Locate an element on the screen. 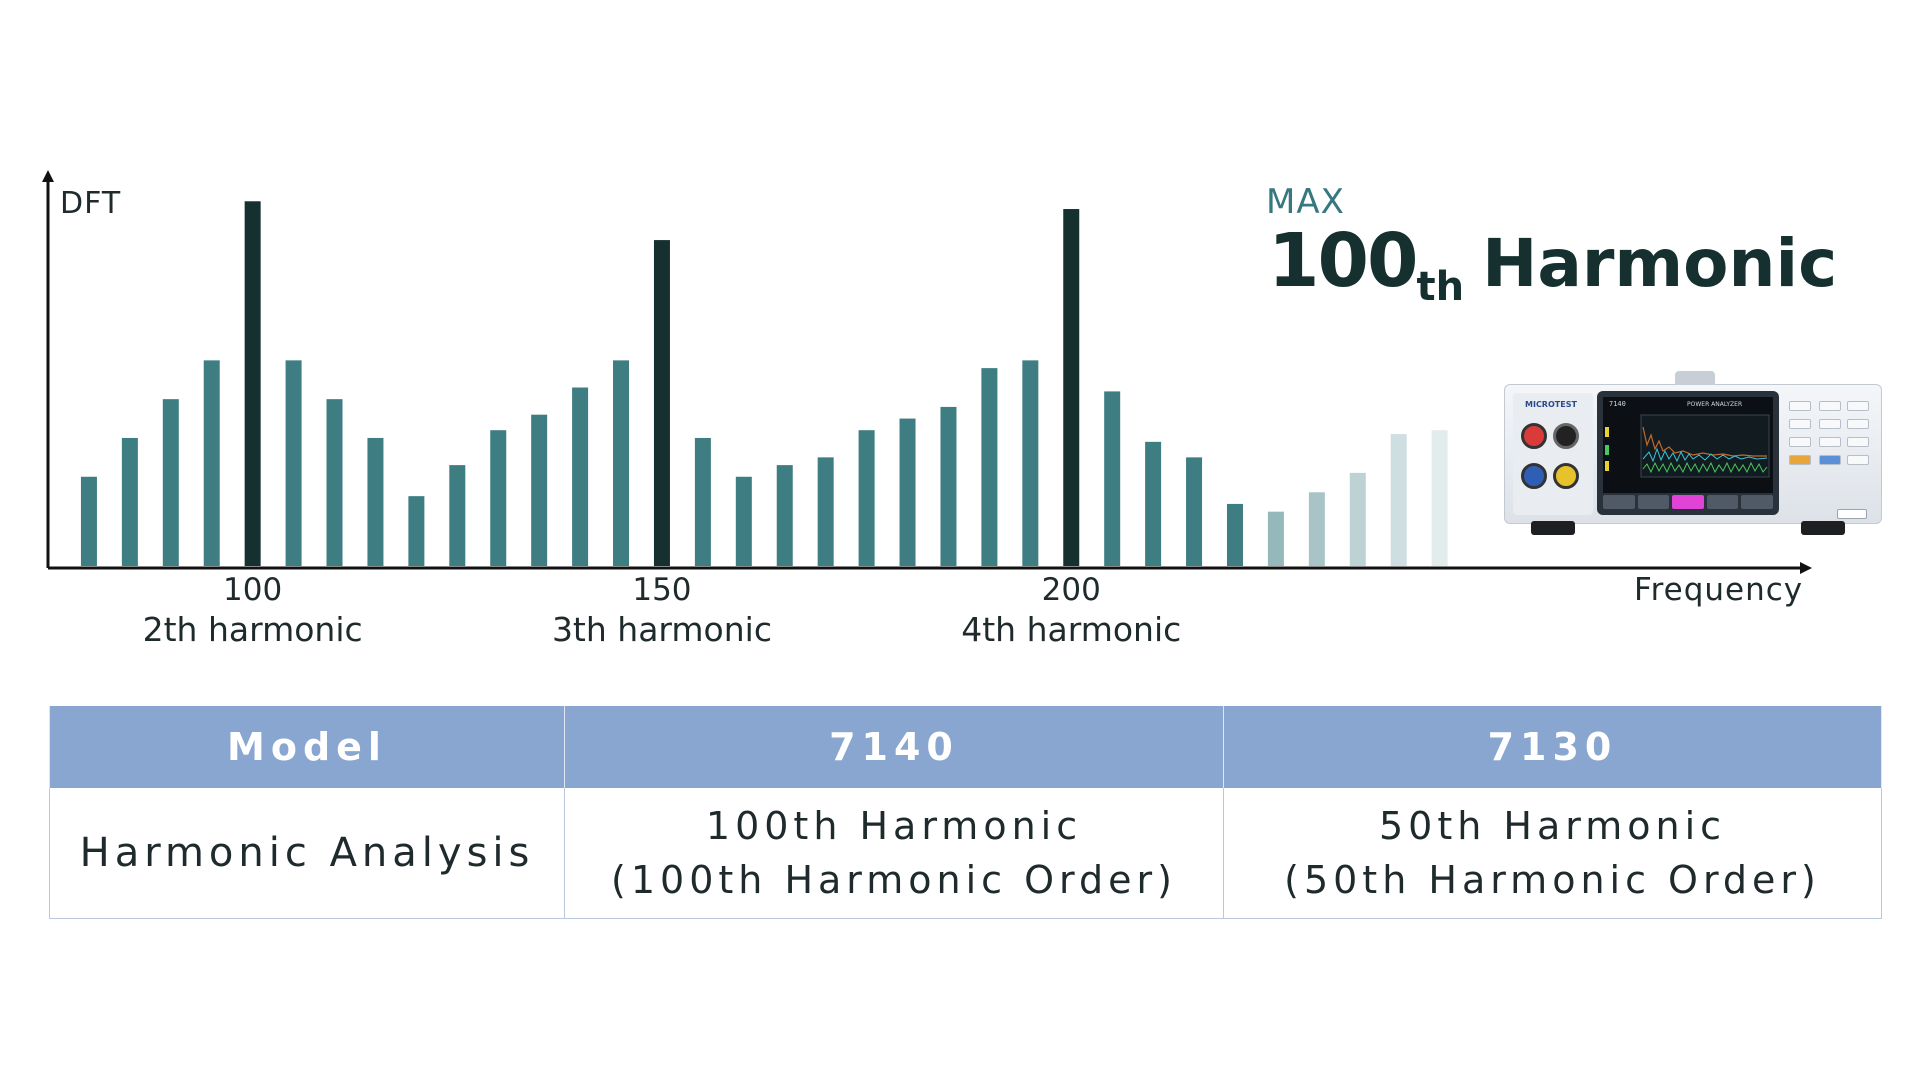 This screenshot has width=1920, height=1080. device-keypad is located at coordinates (1829, 456).